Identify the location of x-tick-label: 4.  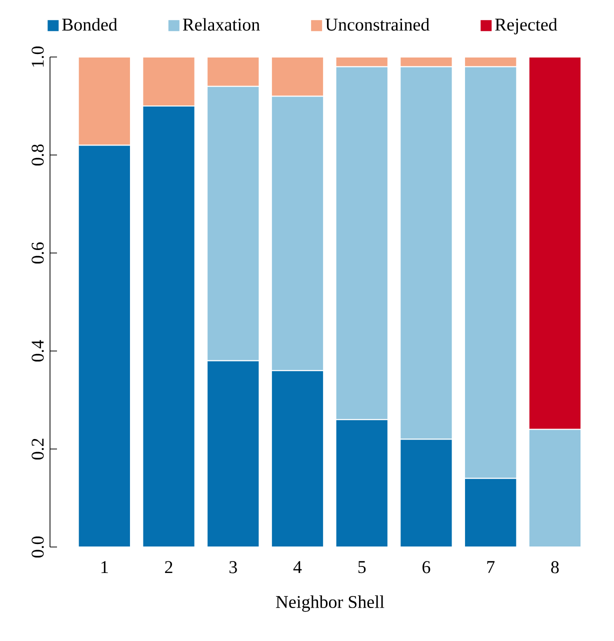
(297, 567).